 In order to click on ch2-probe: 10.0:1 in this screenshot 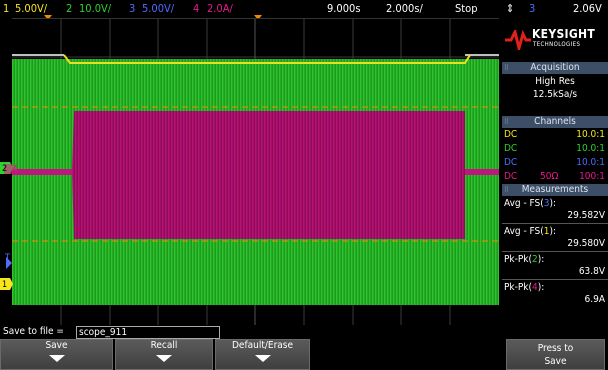, I will do `click(590, 148)`.